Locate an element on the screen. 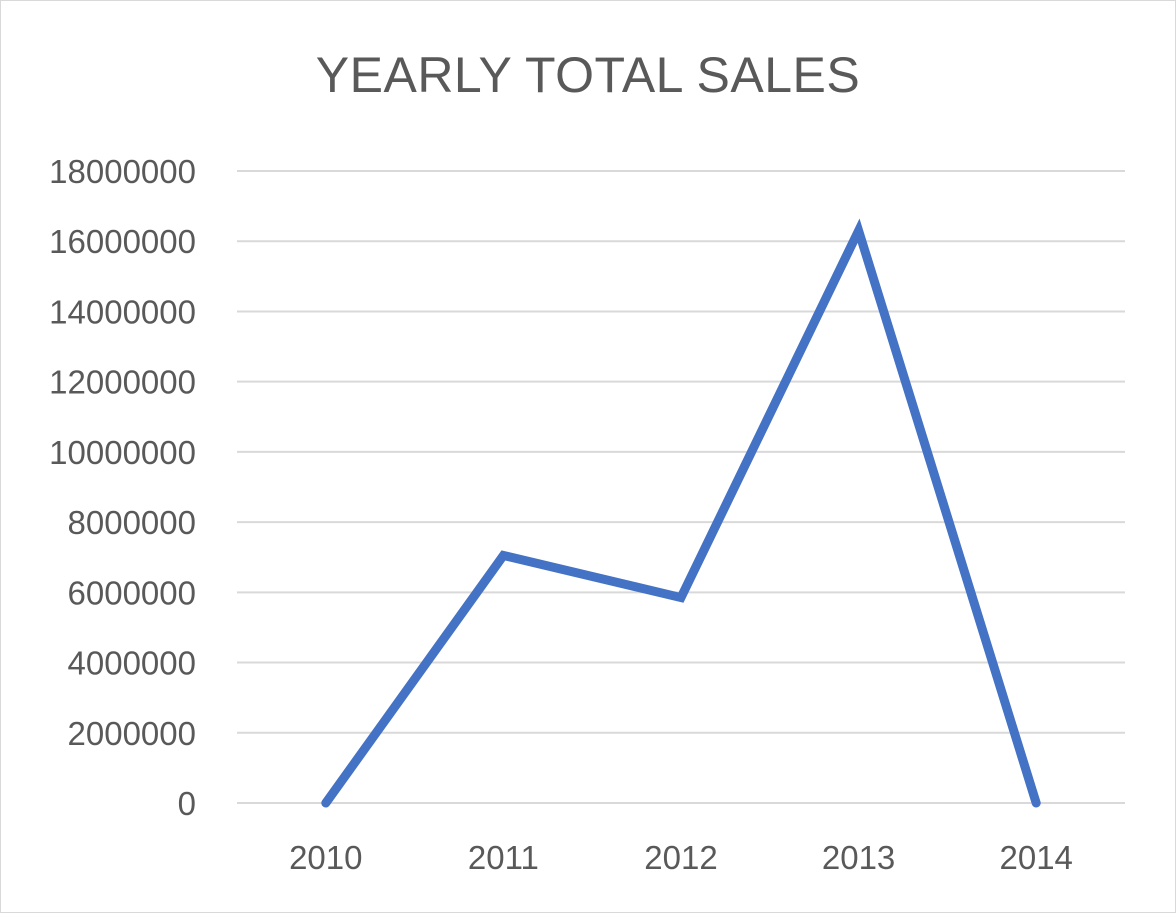  y-tick-label: 10000000 is located at coordinates (122, 452).